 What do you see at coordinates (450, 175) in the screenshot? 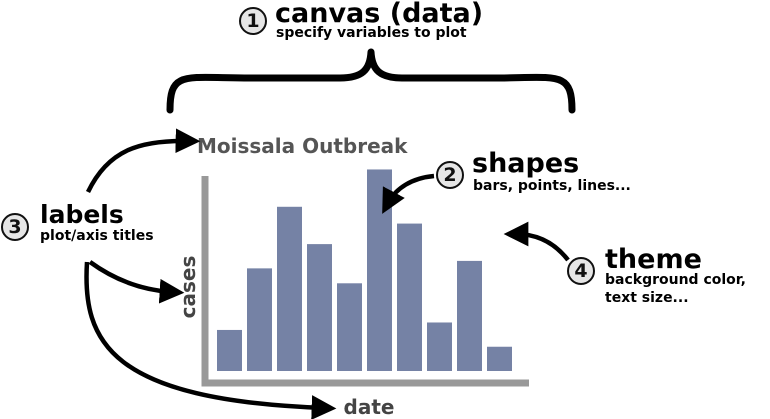
I see `step-2-badge: 2` at bounding box center [450, 175].